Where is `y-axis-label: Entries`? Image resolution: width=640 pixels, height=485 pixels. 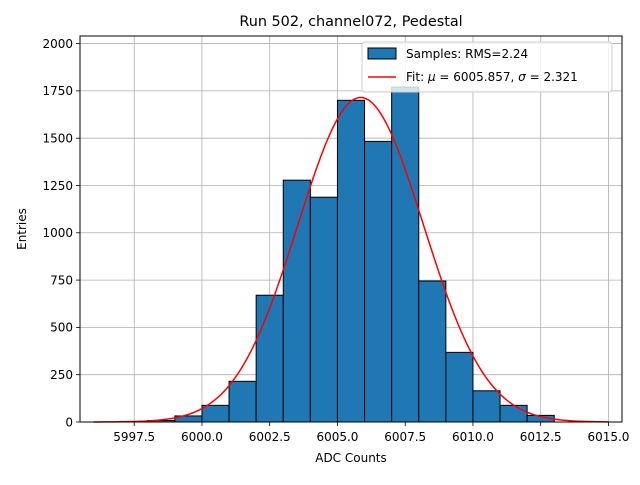 y-axis-label: Entries is located at coordinates (22, 229).